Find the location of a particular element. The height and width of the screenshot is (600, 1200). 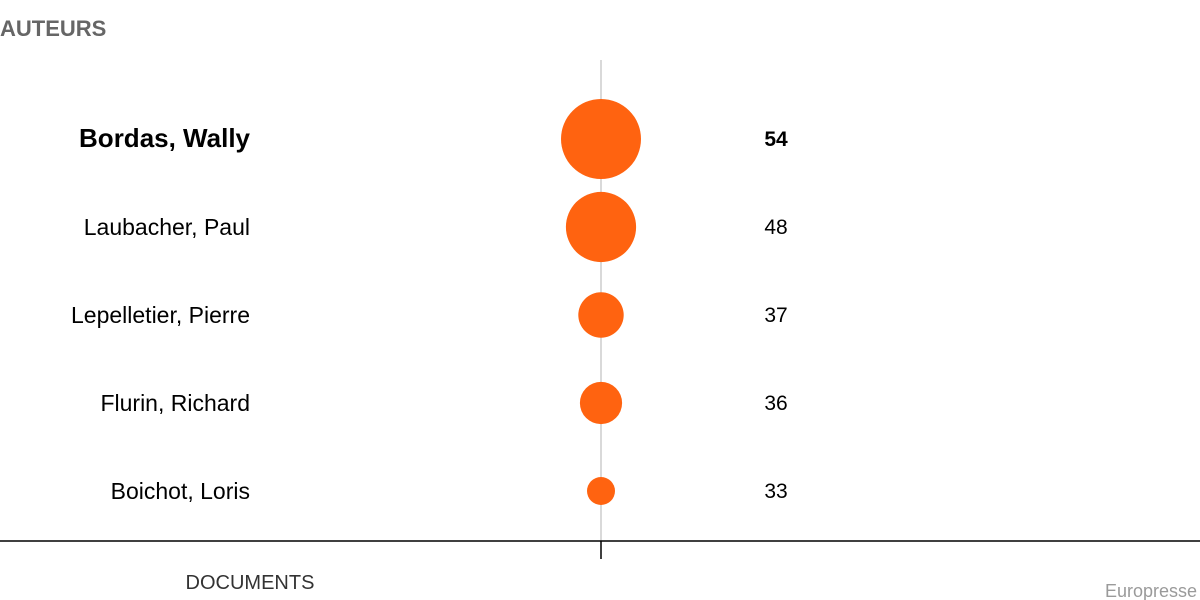

chart-title: AUTEURS is located at coordinates (53, 28).